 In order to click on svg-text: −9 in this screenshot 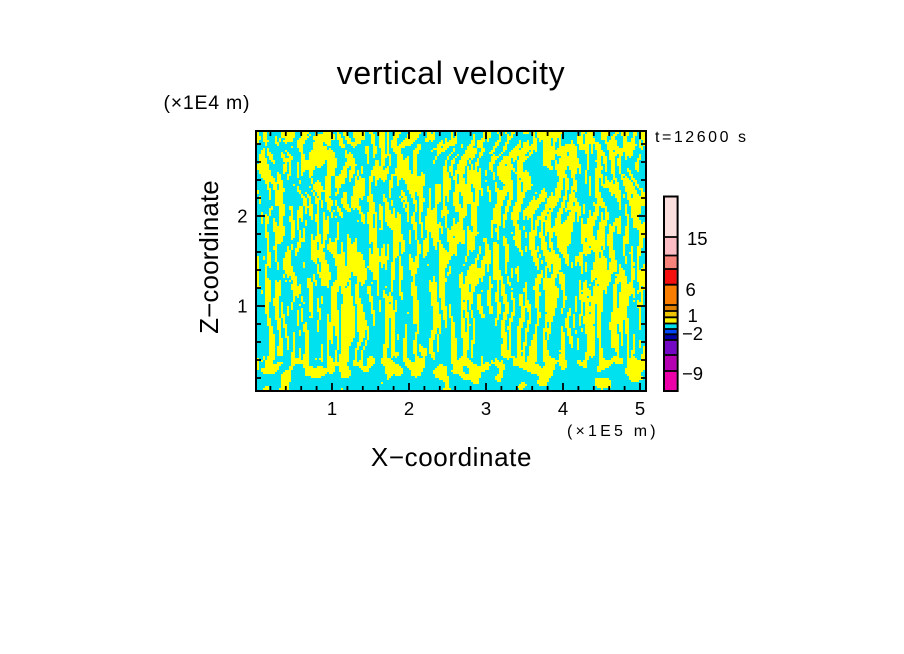, I will do `click(692, 373)`.